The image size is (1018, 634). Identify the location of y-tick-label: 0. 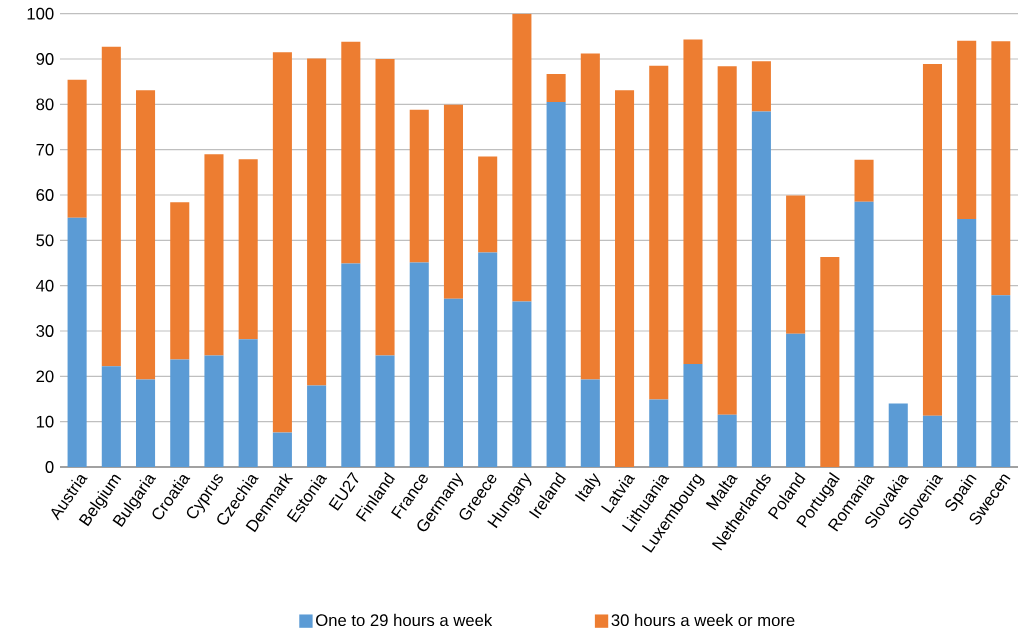
(49, 467).